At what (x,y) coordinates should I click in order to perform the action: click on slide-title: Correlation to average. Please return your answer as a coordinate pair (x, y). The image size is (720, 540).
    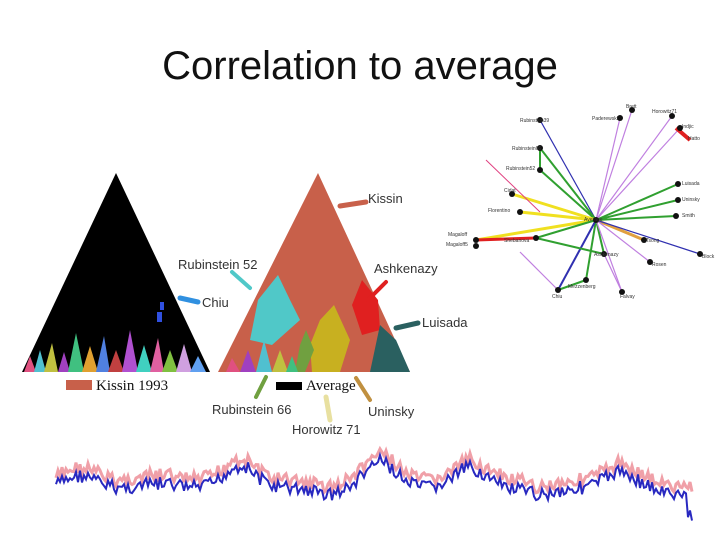
    Looking at the image, I should click on (360, 66).